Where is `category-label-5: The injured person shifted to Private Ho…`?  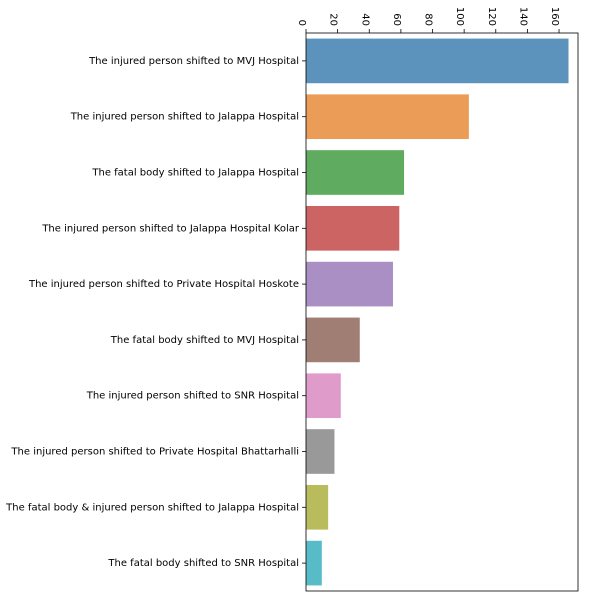 category-label-5: The injured person shifted to Private Ho… is located at coordinates (163, 284).